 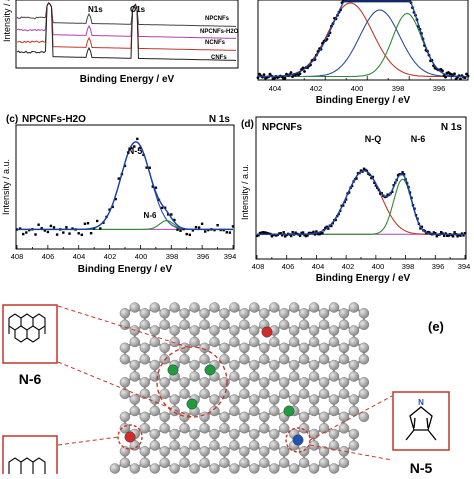 What do you see at coordinates (192, 404) in the screenshot?
I see `pyridinic-nitrogen-atom` at bounding box center [192, 404].